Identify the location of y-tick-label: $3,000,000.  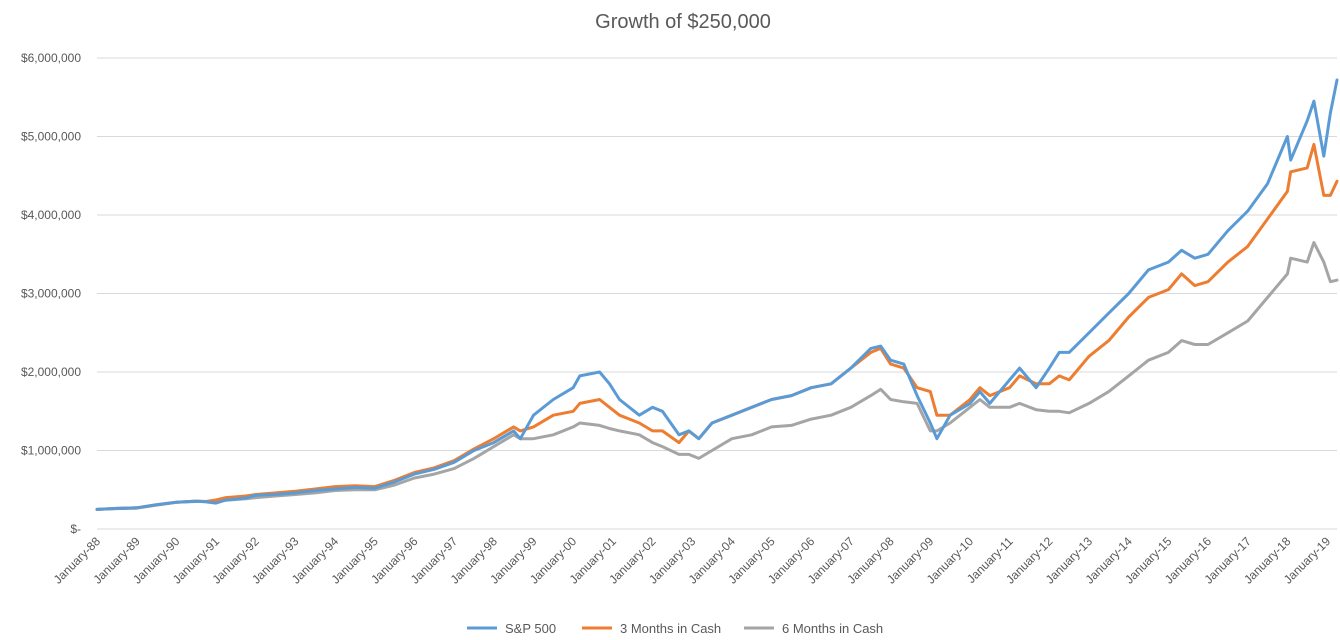
(51, 294).